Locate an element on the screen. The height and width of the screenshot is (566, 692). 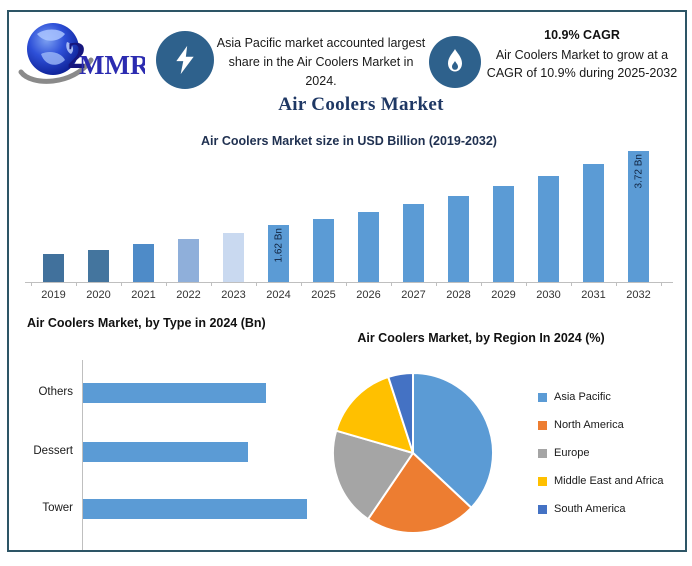
svg-text: MMR is located at coordinates (112, 65).